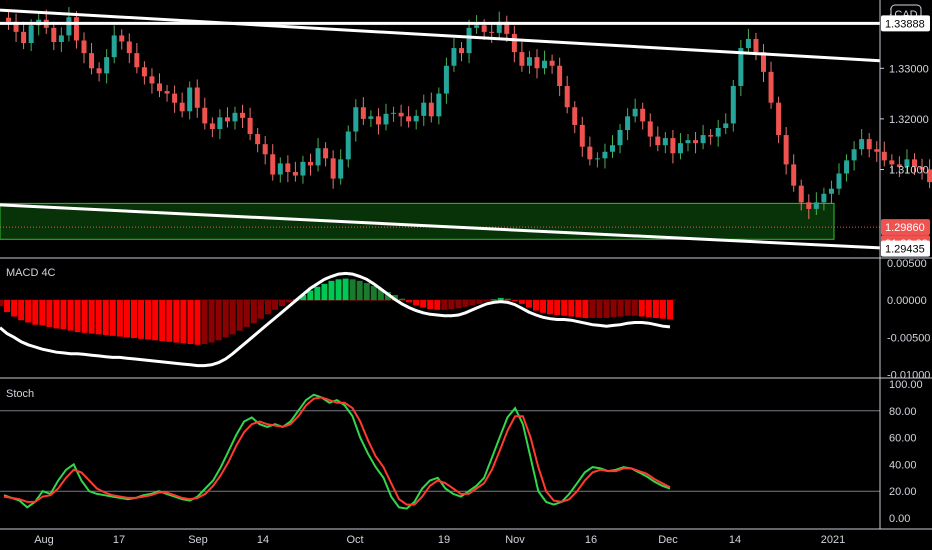 The width and height of the screenshot is (932, 550). I want to click on price-axis: 1.33000 1.32000 1.31000, so click(904, 119).